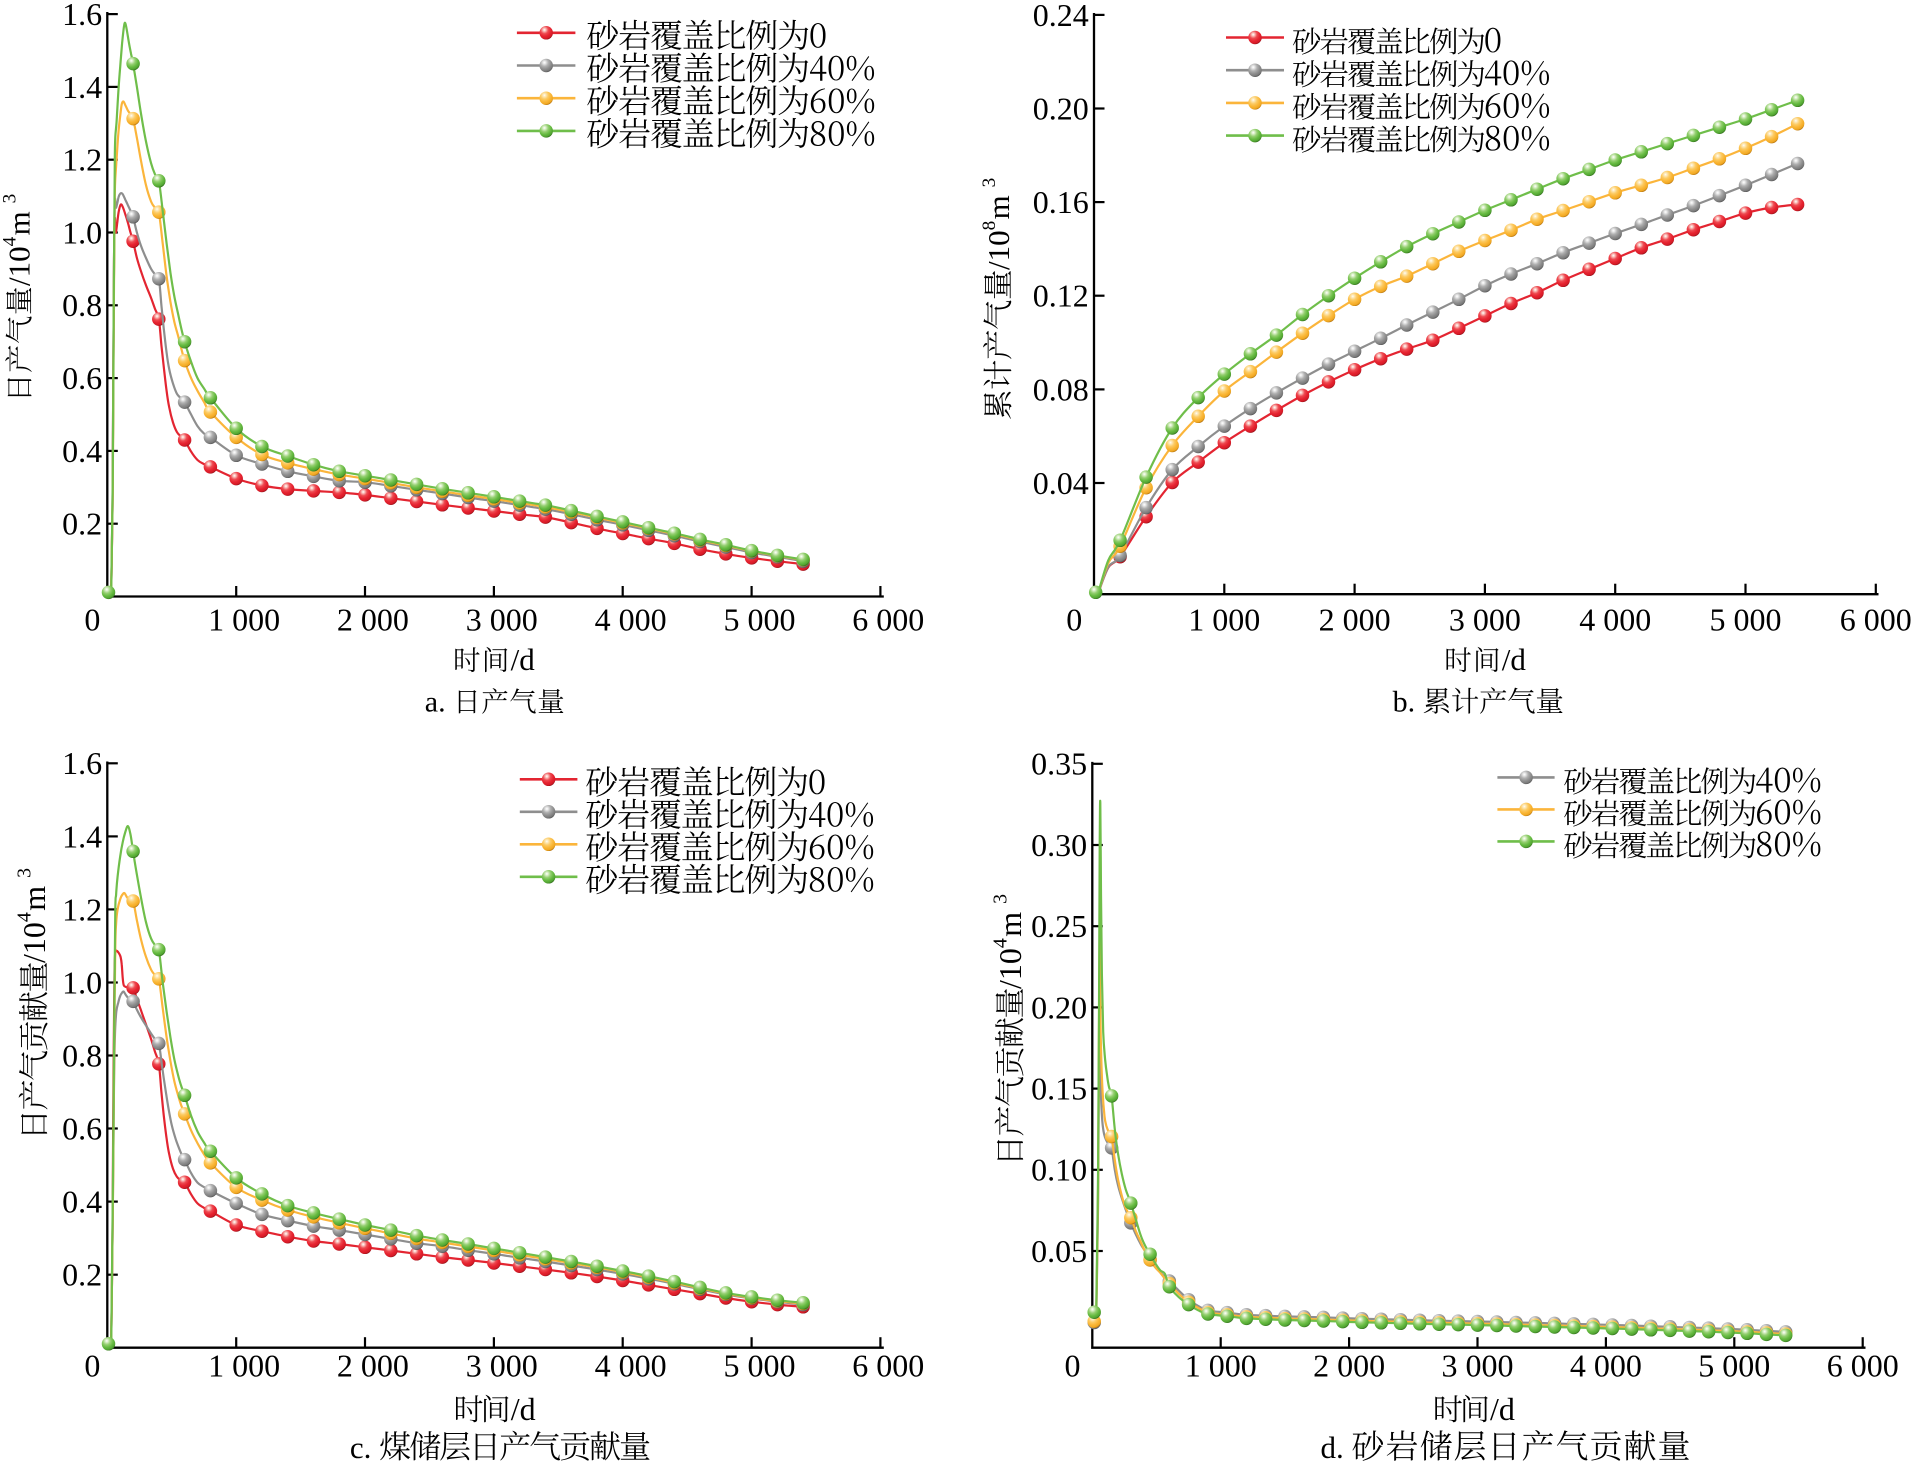 The height and width of the screenshot is (1461, 1915). Describe the element at coordinates (1061, 389) in the screenshot. I see `svg-text: 0.08` at that location.